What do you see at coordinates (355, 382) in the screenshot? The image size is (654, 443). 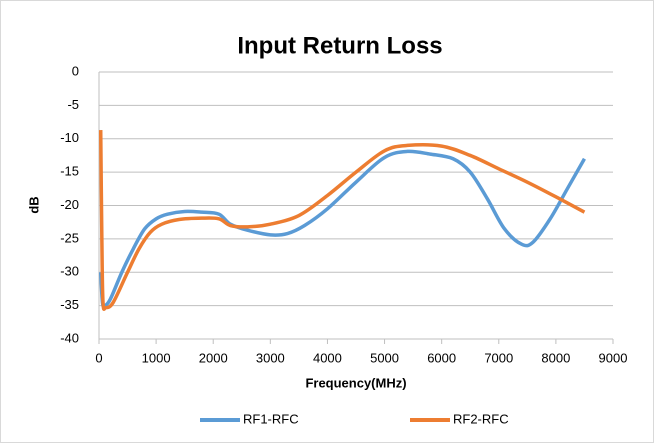 I see `x-axis-title: Frequency(MHz)` at bounding box center [355, 382].